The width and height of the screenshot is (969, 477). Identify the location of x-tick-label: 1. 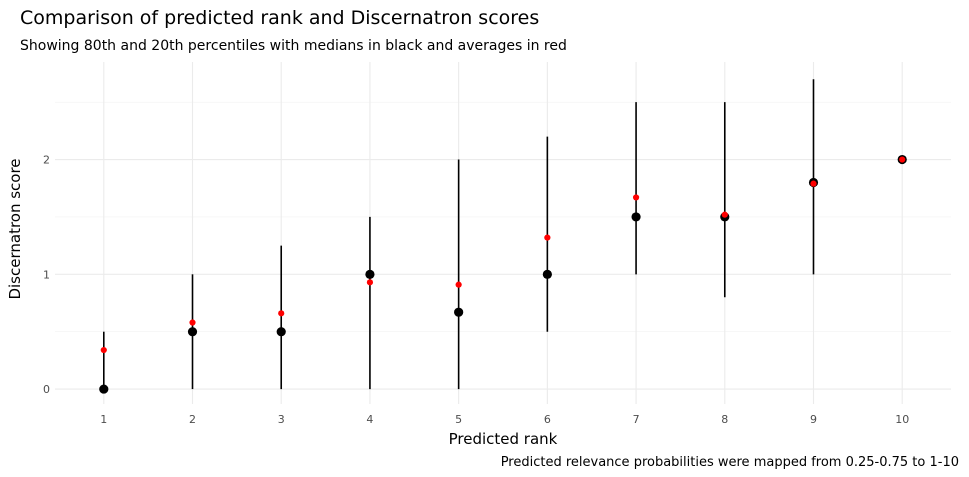
(103, 419).